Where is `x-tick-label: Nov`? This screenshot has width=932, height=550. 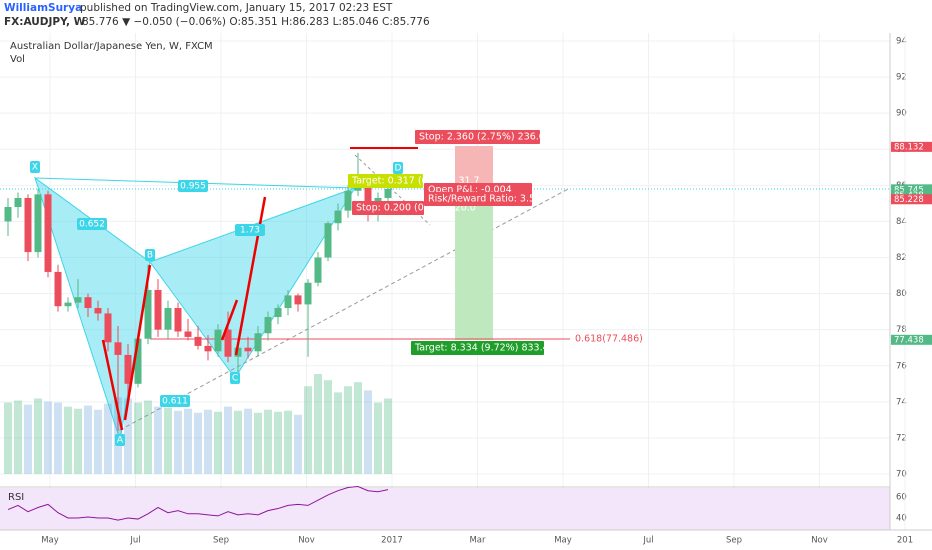
x-tick-label: Nov is located at coordinates (306, 541).